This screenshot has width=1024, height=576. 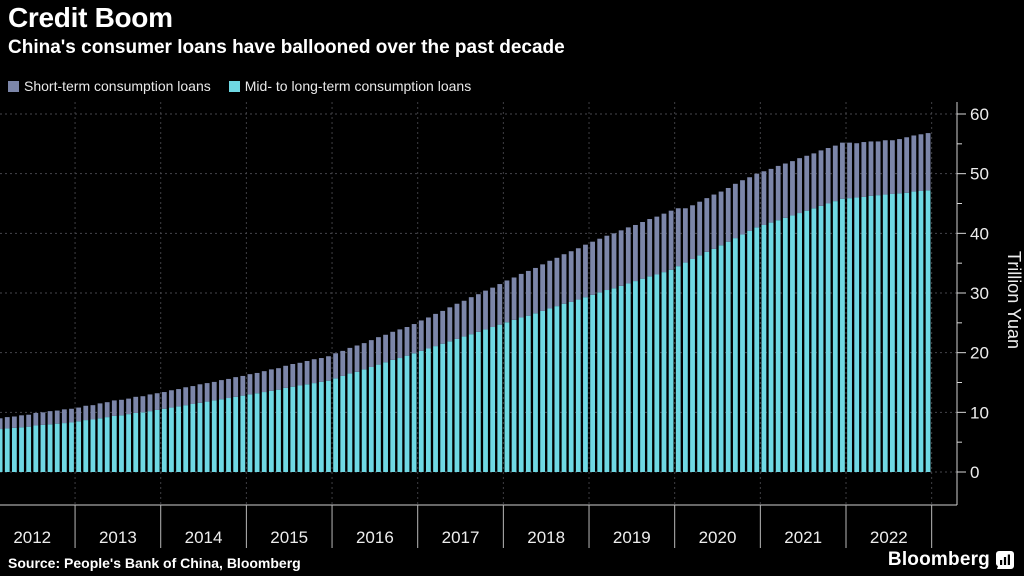 What do you see at coordinates (358, 86) in the screenshot?
I see `legend-label-mid-long-term: Mid- to long-term consumption loans` at bounding box center [358, 86].